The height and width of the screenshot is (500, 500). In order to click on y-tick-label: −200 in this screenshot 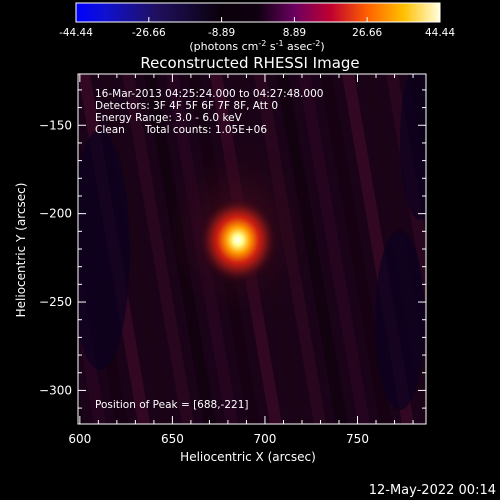, I will do `click(55, 214)`.